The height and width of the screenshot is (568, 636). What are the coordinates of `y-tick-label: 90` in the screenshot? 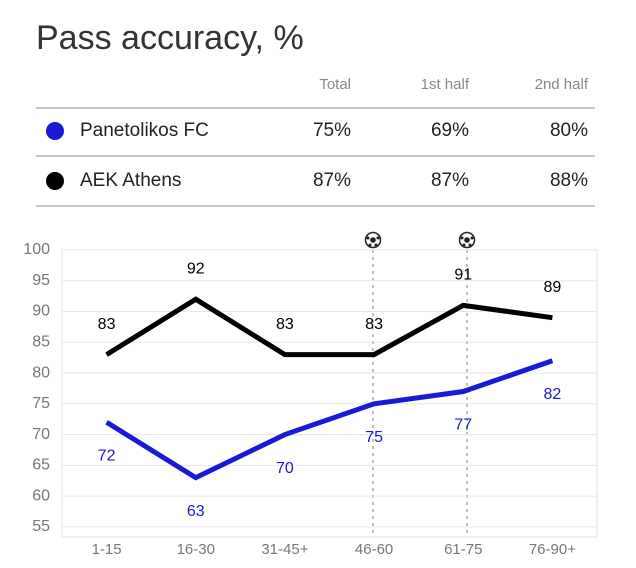 It's located at (41, 311).